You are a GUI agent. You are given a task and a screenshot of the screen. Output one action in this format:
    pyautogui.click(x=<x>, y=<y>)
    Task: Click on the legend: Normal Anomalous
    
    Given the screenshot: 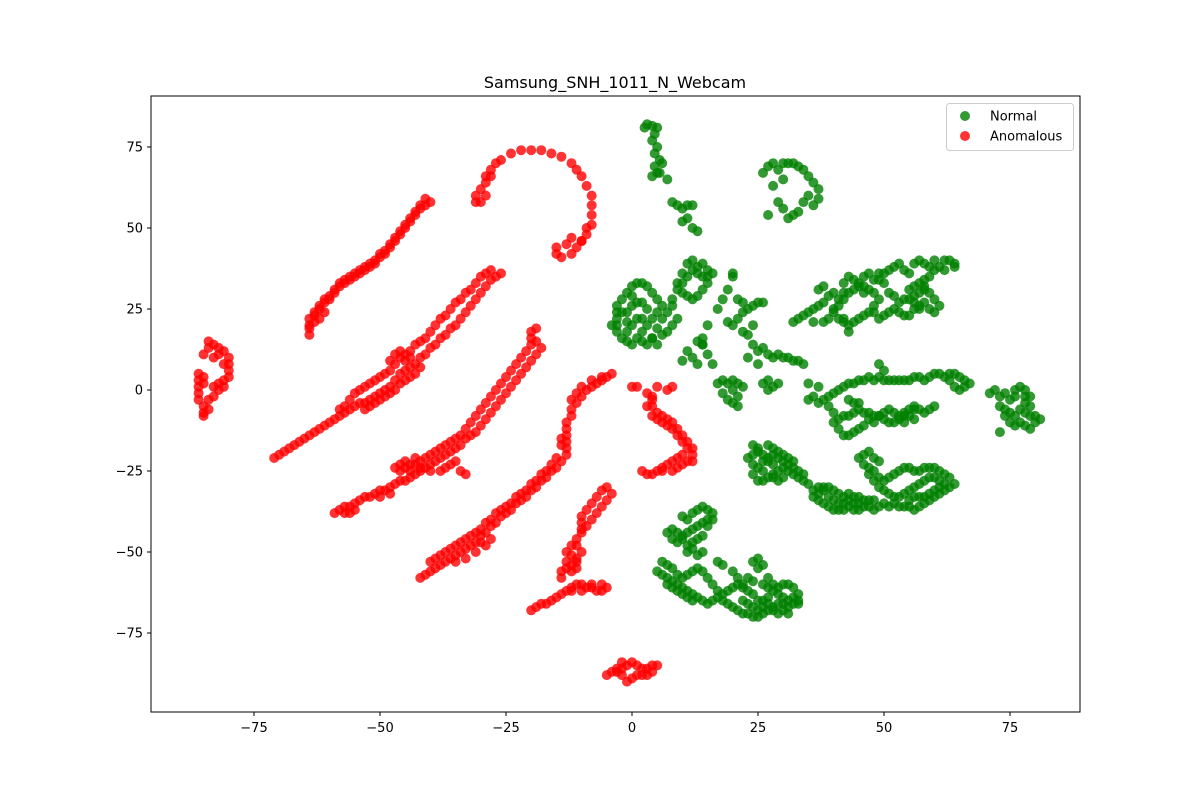 What is the action you would take?
    pyautogui.click(x=1010, y=127)
    